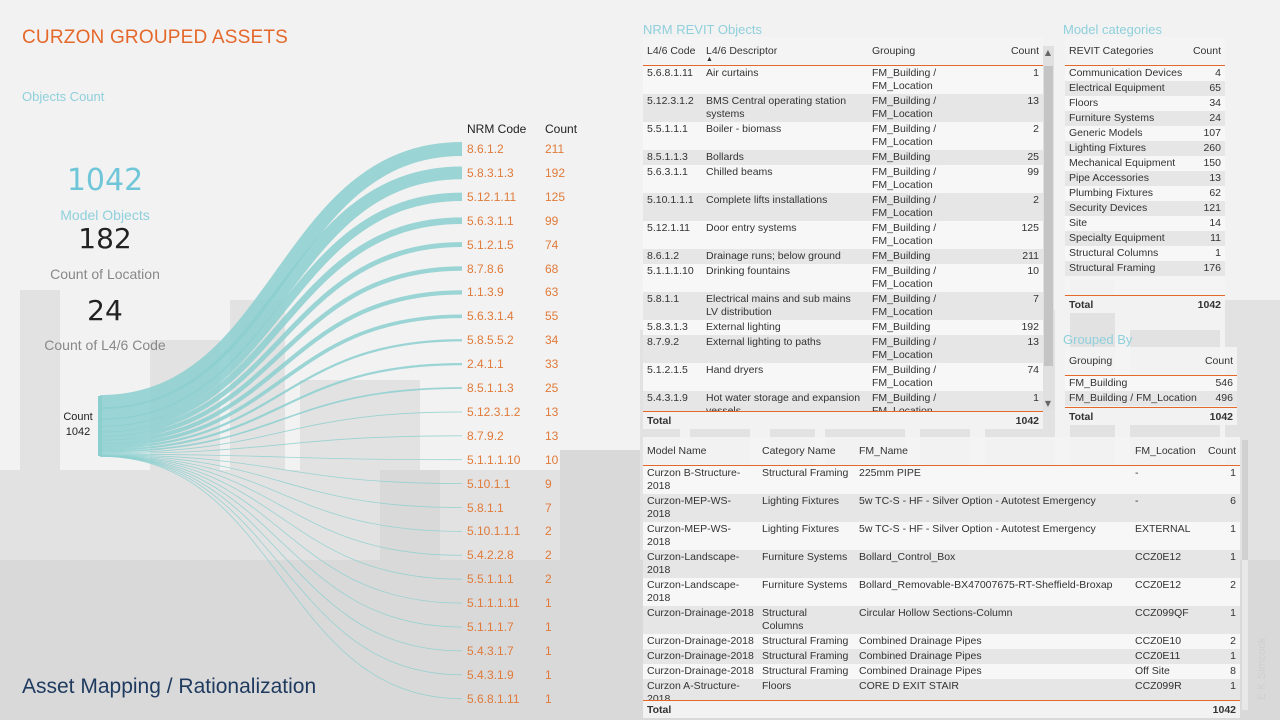 This screenshot has height=720, width=1280. Describe the element at coordinates (993, 451) in the screenshot. I see `model-col-fm-name: FM_Name` at that location.